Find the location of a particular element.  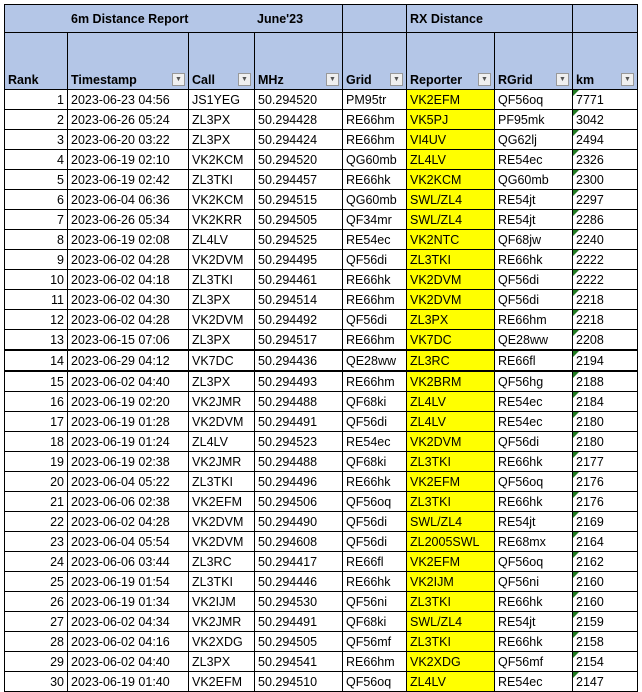

rank-cell: 8 is located at coordinates (36, 239).